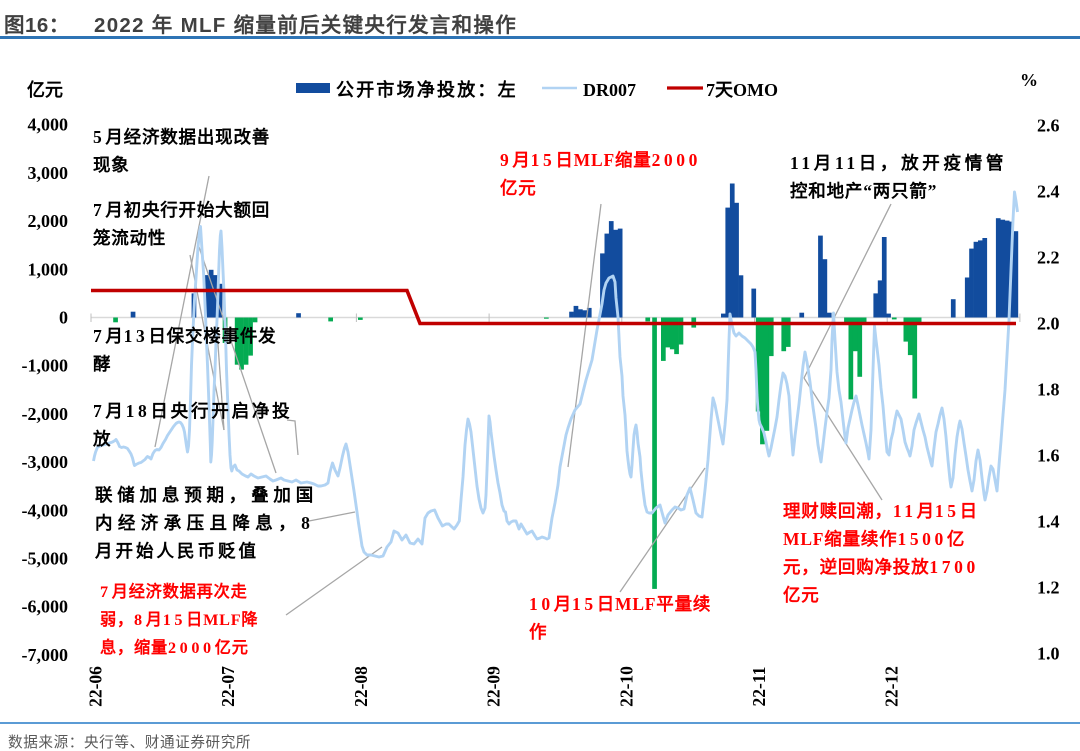 The image size is (1080, 751). What do you see at coordinates (538, 632) in the screenshot?
I see `svg-text: 作` at bounding box center [538, 632].